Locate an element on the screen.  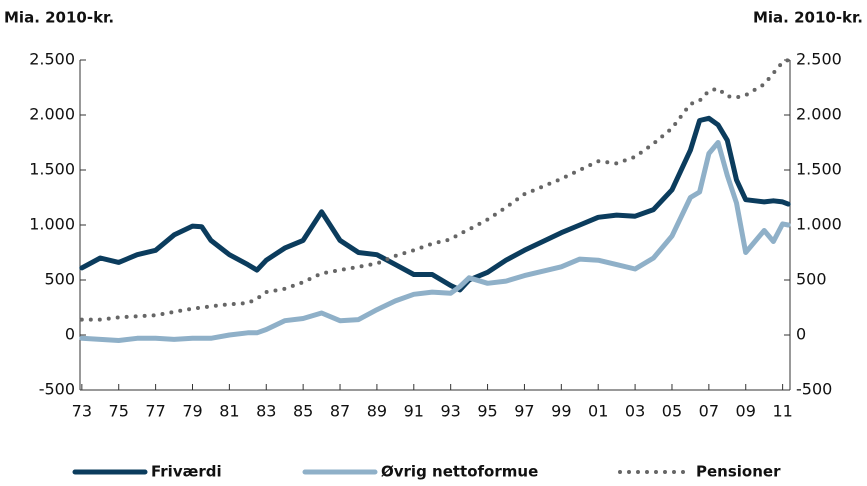
x-tick-label: 97 is located at coordinates (524, 411).